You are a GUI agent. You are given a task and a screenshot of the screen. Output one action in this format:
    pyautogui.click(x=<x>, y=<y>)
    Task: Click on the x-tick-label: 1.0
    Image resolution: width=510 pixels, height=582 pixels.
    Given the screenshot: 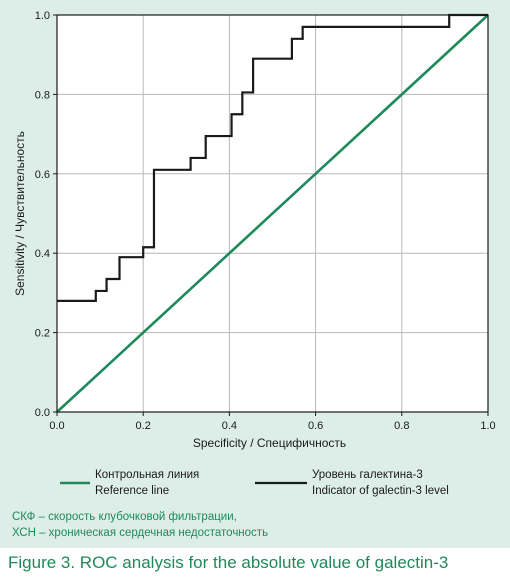 What is the action you would take?
    pyautogui.click(x=487, y=426)
    